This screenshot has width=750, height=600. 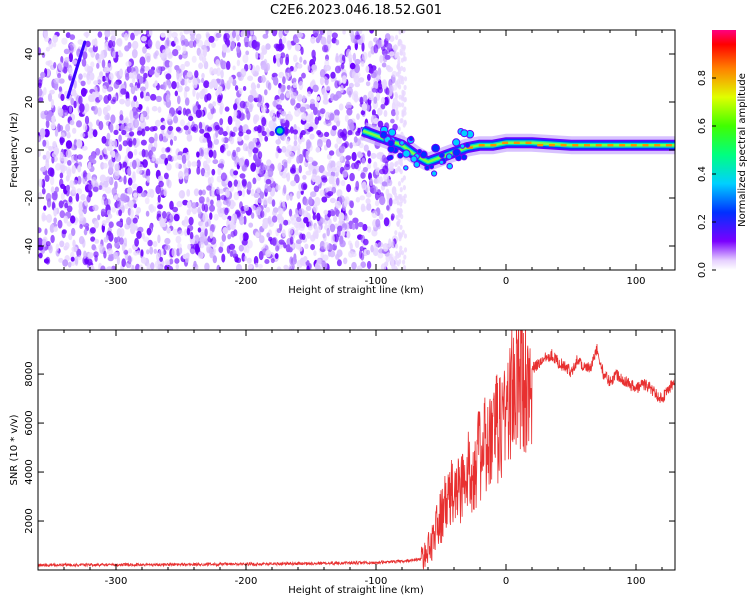 I want to click on spectrogram-x-tick-label: -300, so click(x=116, y=281).